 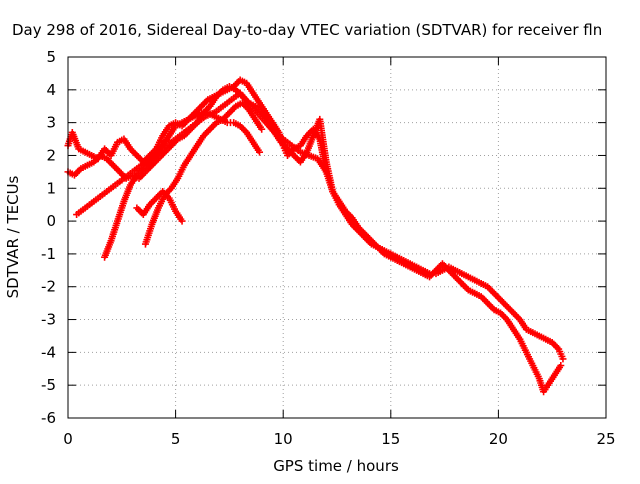 What do you see at coordinates (13, 236) in the screenshot?
I see `y-axis-label: SDTVAR / TECUs` at bounding box center [13, 236].